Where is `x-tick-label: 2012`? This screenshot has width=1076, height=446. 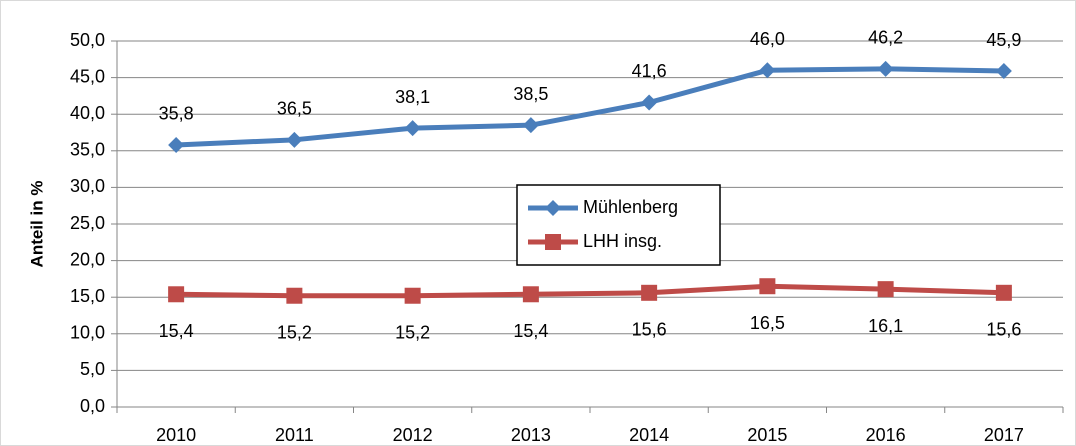 x-tick-label: 2012 is located at coordinates (413, 435).